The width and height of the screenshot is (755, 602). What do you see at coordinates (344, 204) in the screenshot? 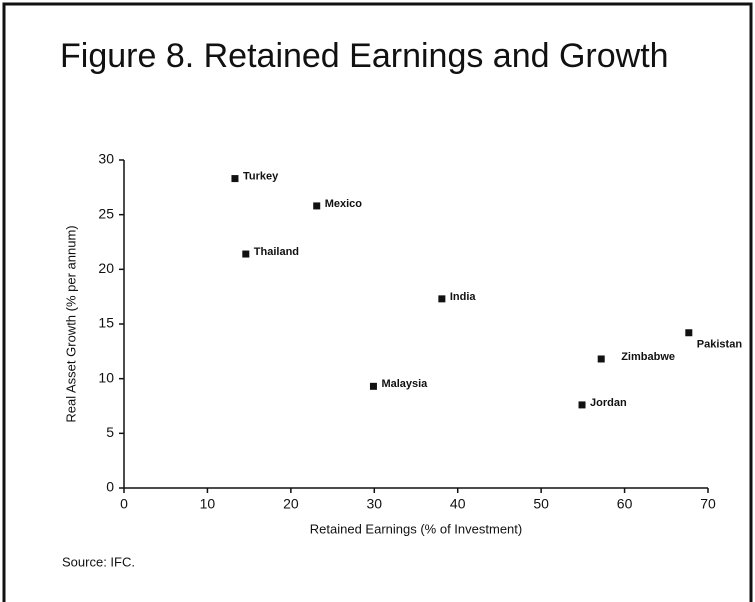
I see `point-label: Mexico` at bounding box center [344, 204].